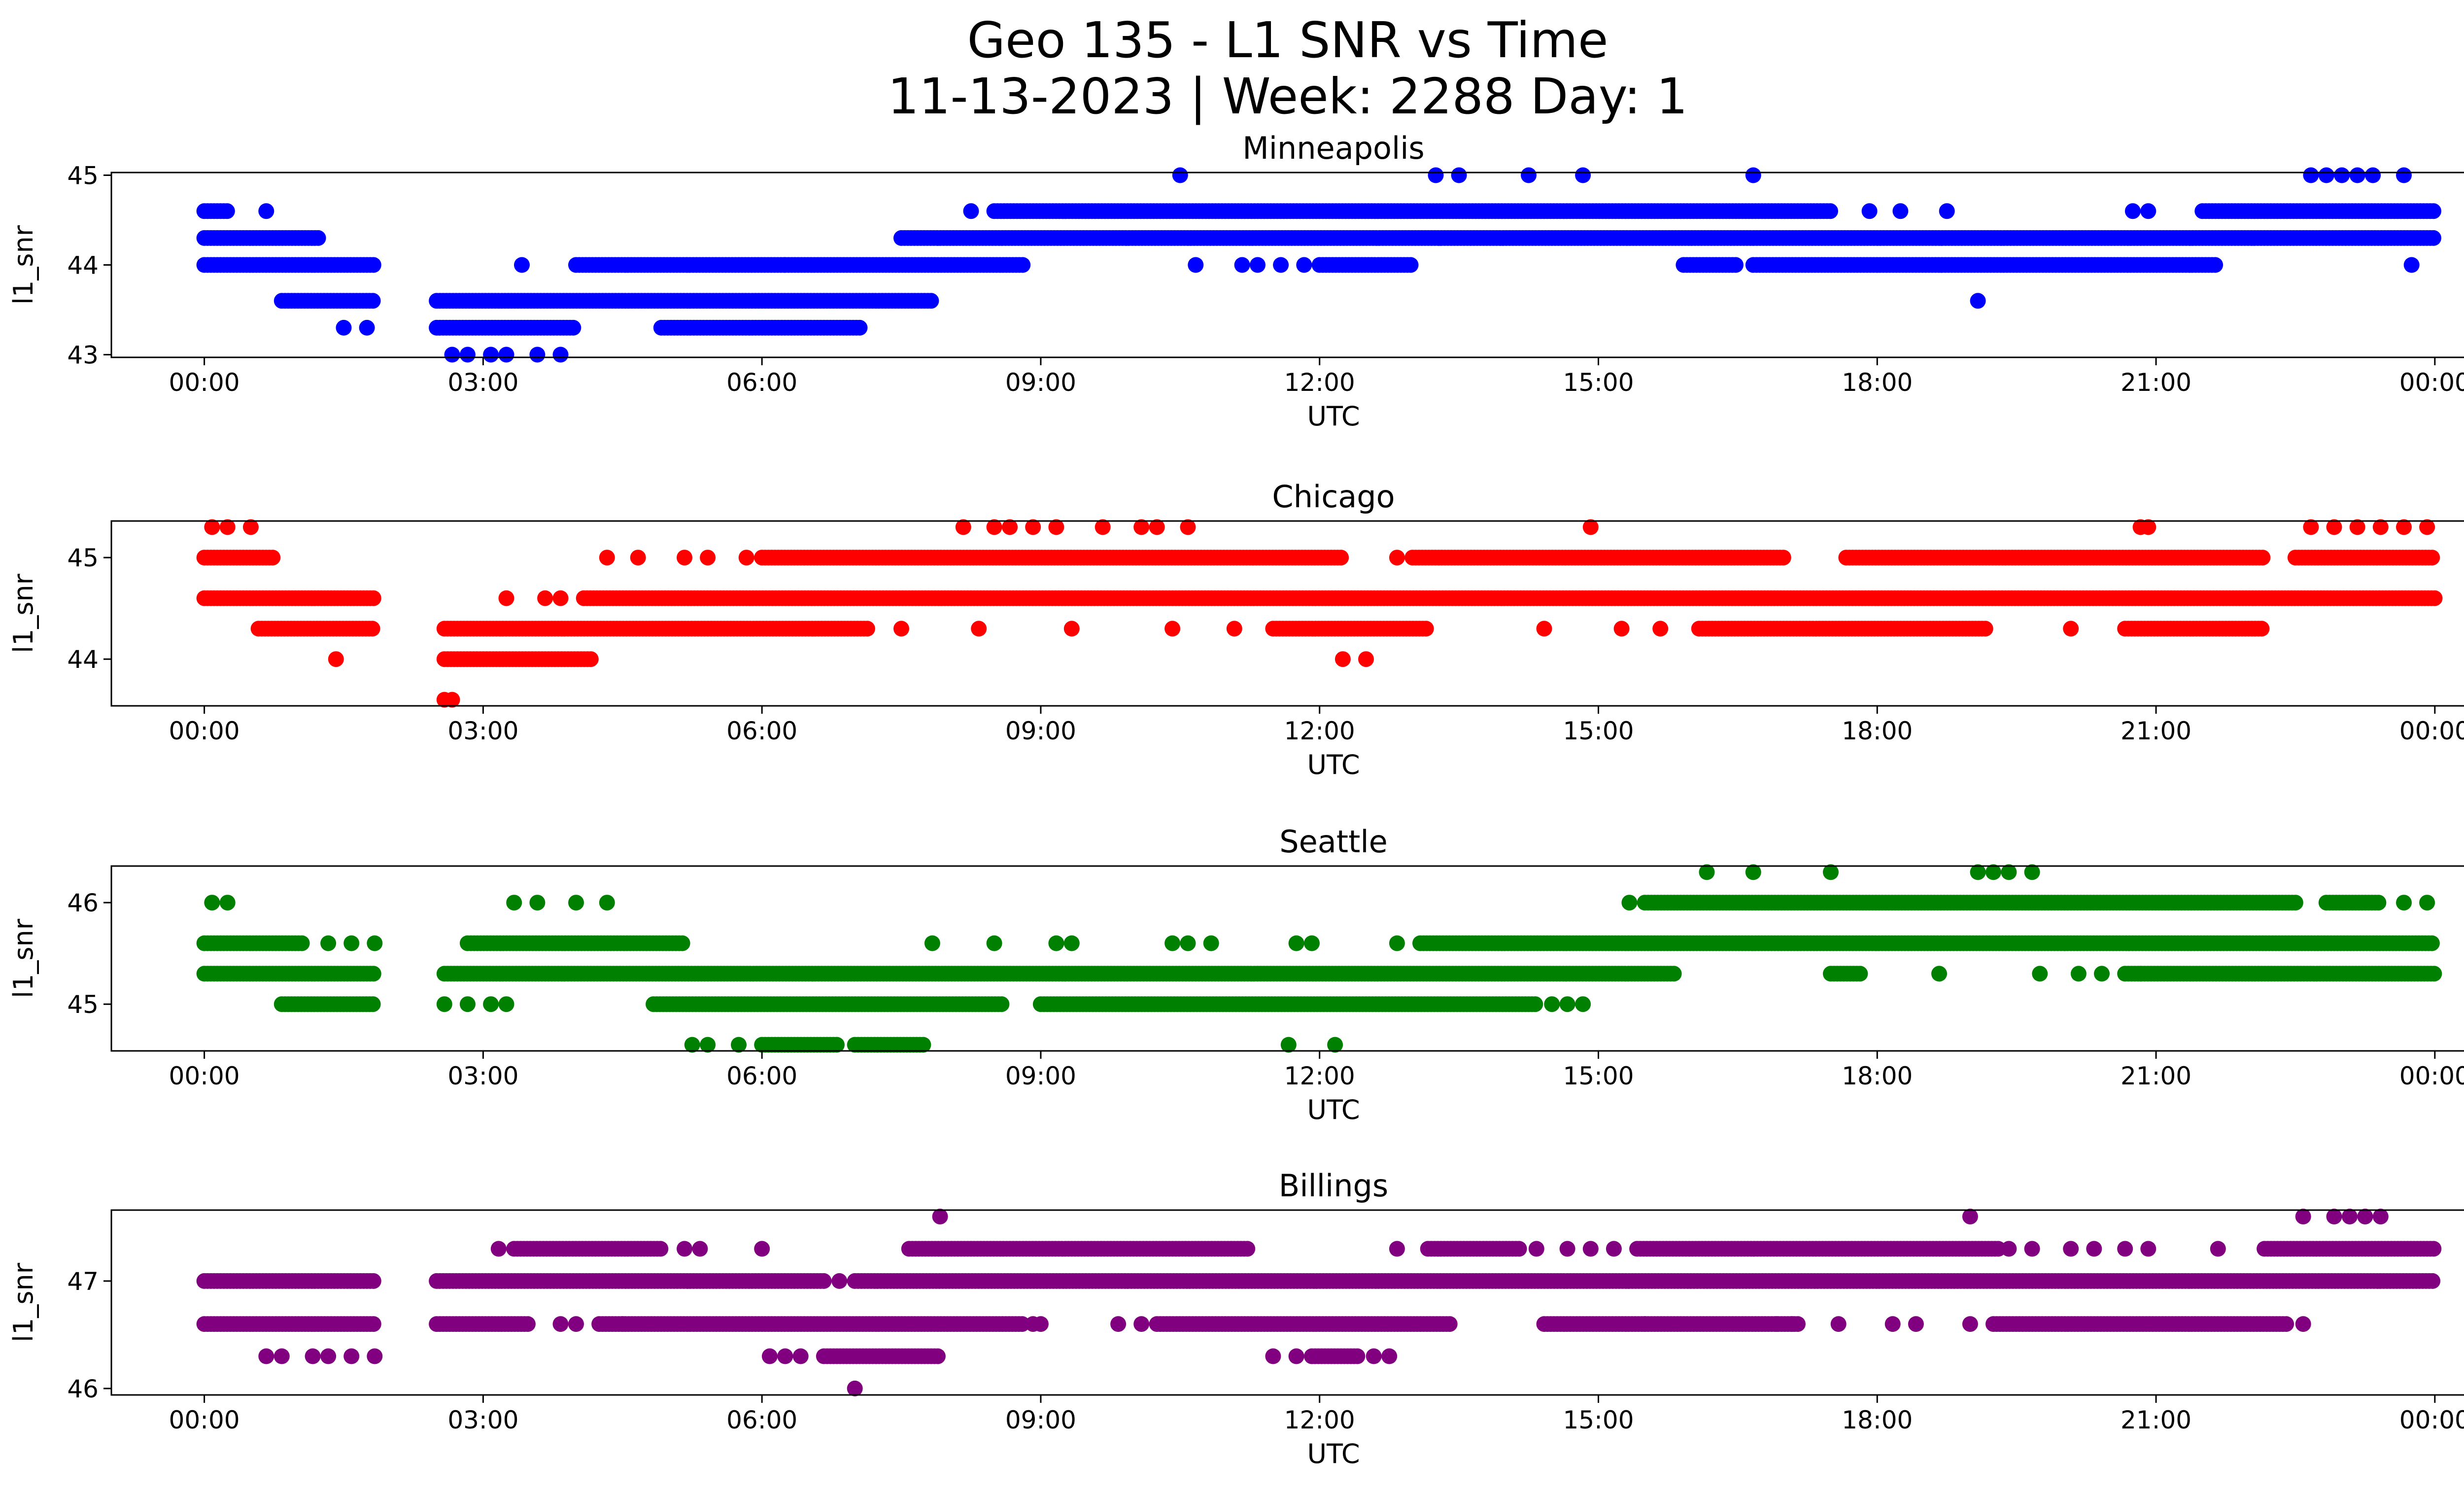  What do you see at coordinates (1333, 148) in the screenshot?
I see `panel-title: Minneapolis` at bounding box center [1333, 148].